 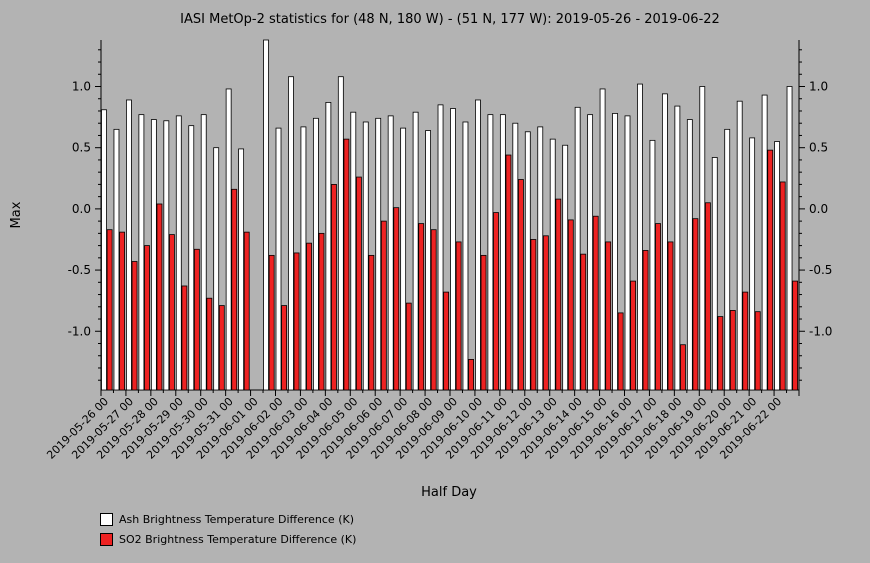 What do you see at coordinates (81, 148) in the screenshot?
I see `y-tick-label-left: 0.5` at bounding box center [81, 148].